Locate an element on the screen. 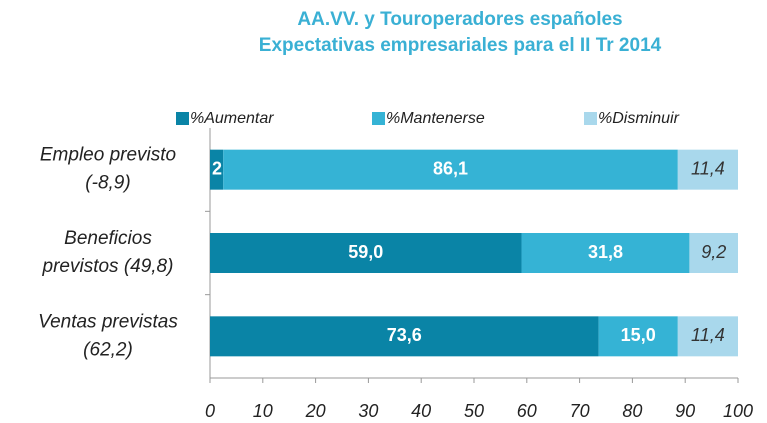 The image size is (767, 423). data-label: 9,2 is located at coordinates (713, 252).